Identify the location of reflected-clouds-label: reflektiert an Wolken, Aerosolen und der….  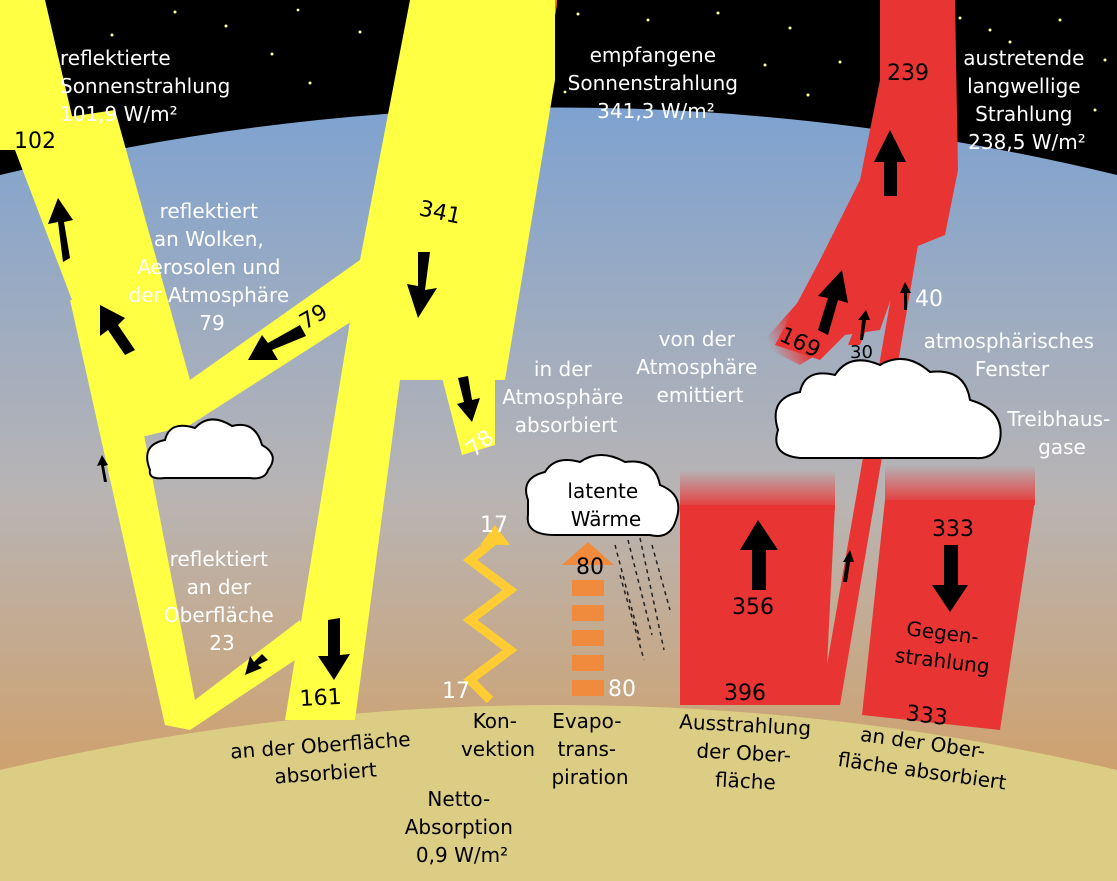
(212, 267).